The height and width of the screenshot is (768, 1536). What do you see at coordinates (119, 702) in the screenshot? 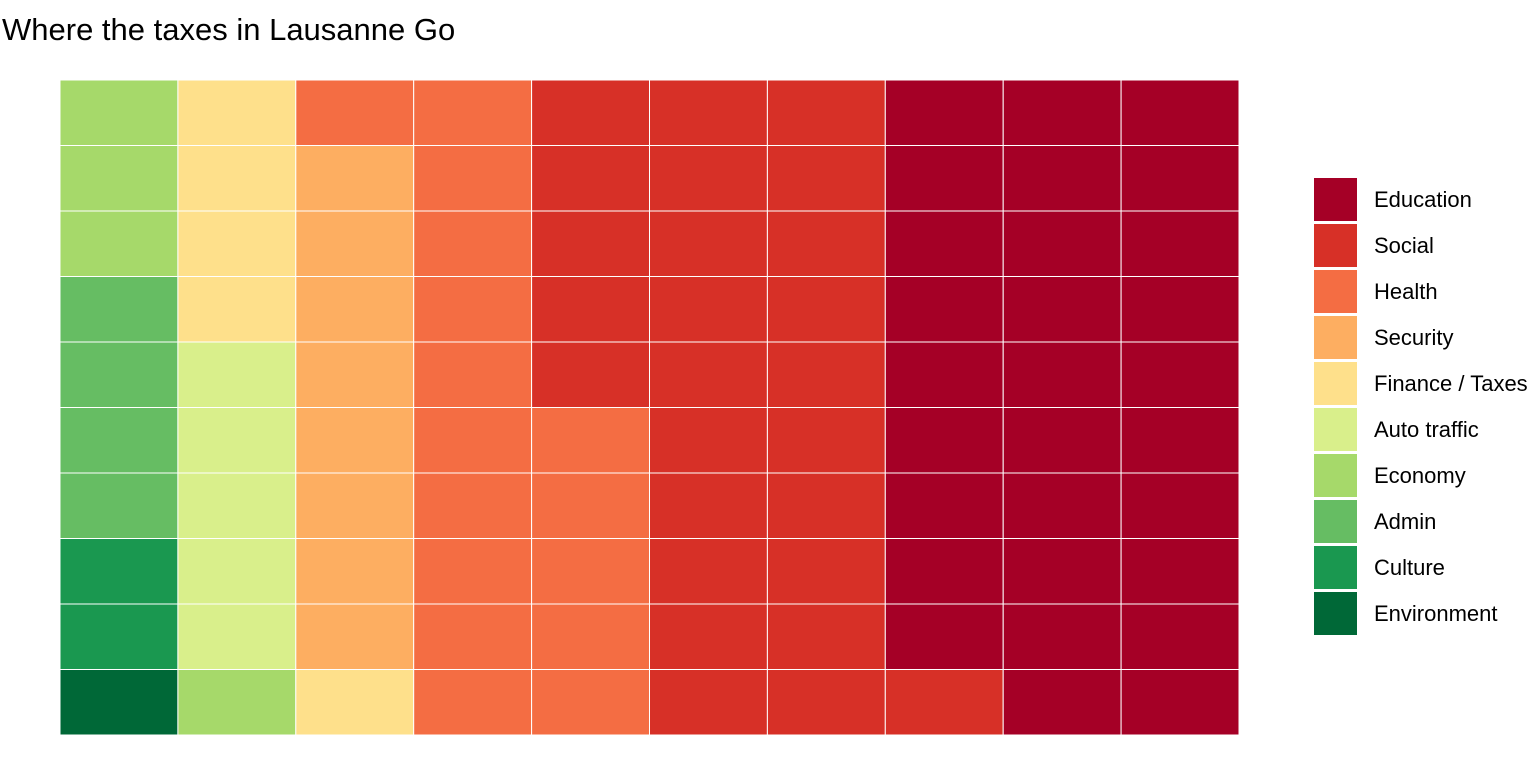
I see `waffle-cell-environment` at bounding box center [119, 702].